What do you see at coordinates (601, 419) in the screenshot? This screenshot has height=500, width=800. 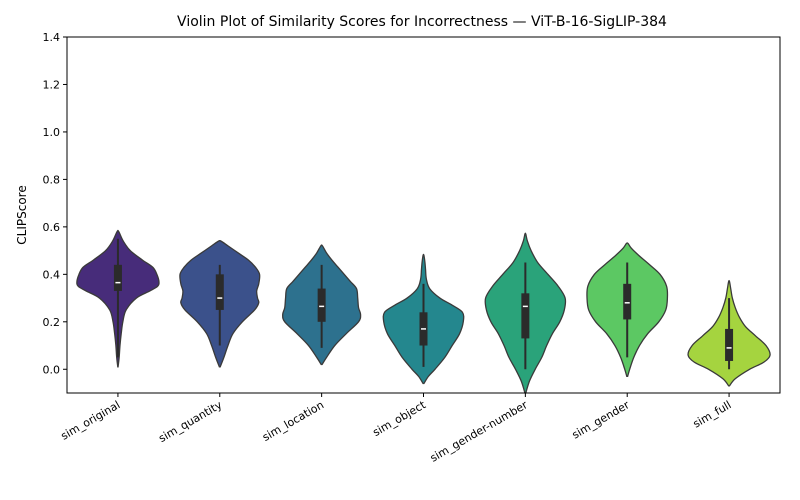 I see `x-tick-label-sim_gender: sim_gender` at bounding box center [601, 419].